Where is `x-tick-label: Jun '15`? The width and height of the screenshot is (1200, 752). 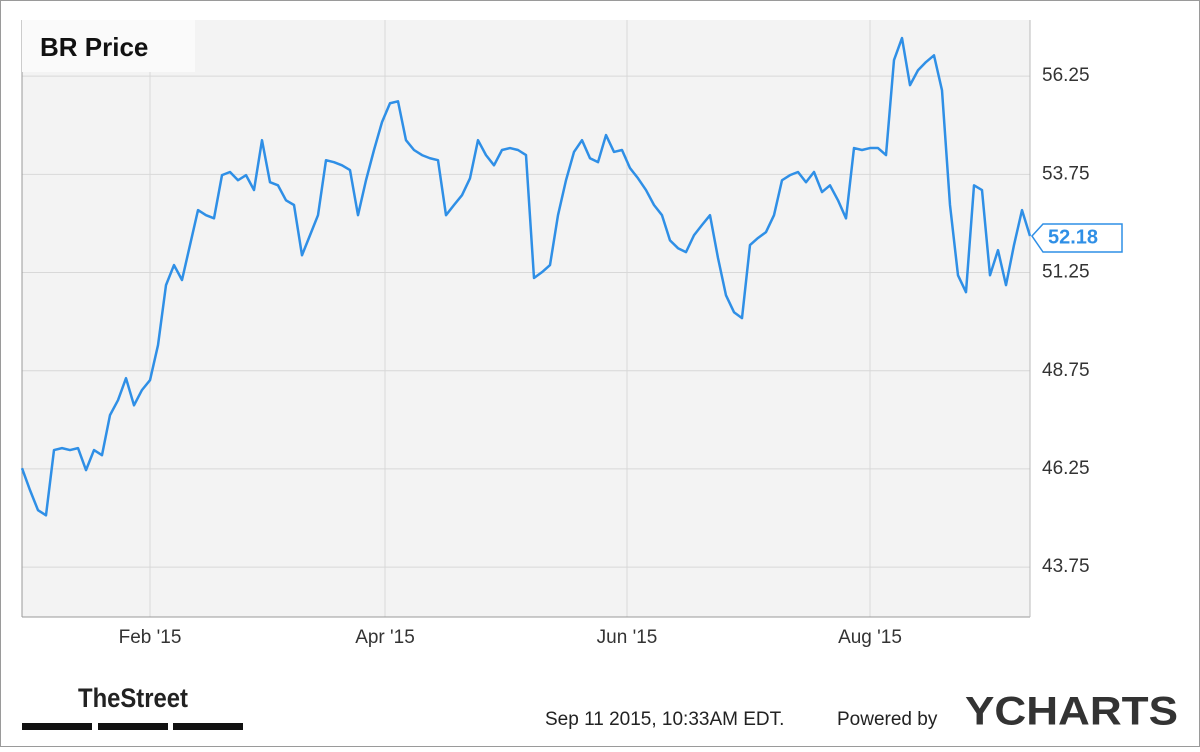
x-tick-label: Jun '15 is located at coordinates (627, 637).